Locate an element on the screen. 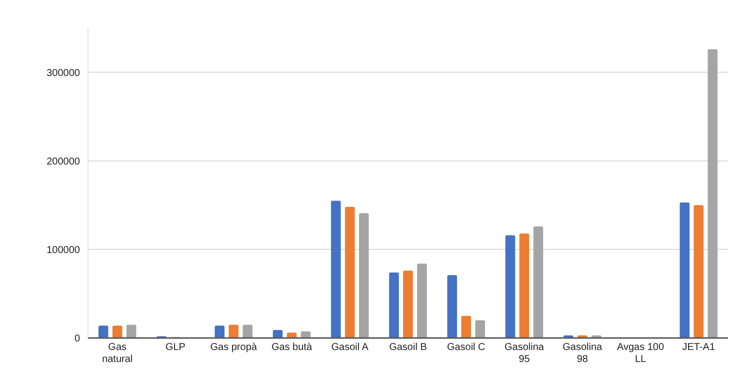  y-tick-label: 100000 is located at coordinates (63, 250).